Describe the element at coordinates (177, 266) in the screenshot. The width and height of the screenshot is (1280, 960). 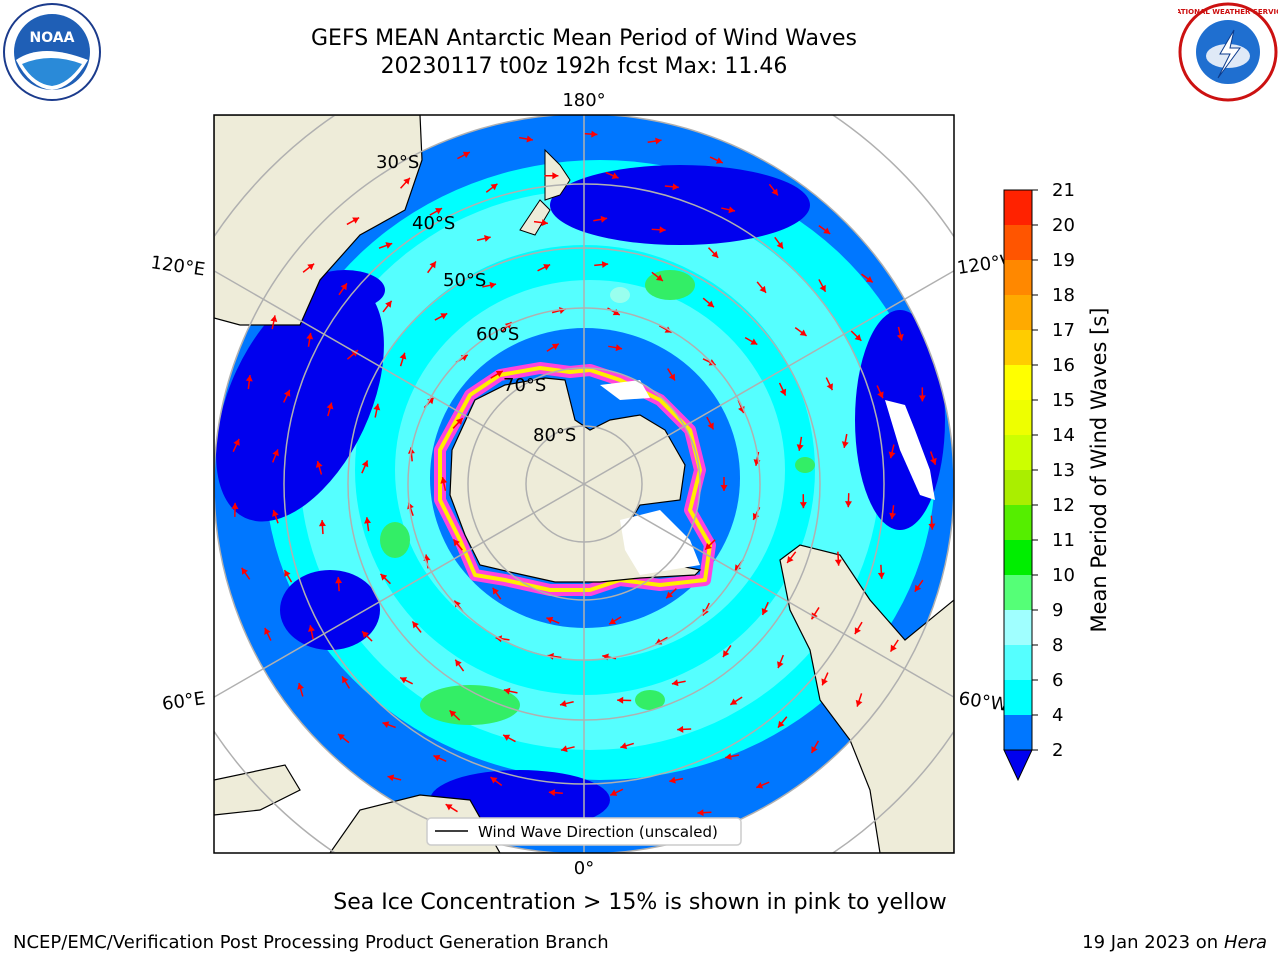
I see `lon-label-120e: 120°E` at that location.